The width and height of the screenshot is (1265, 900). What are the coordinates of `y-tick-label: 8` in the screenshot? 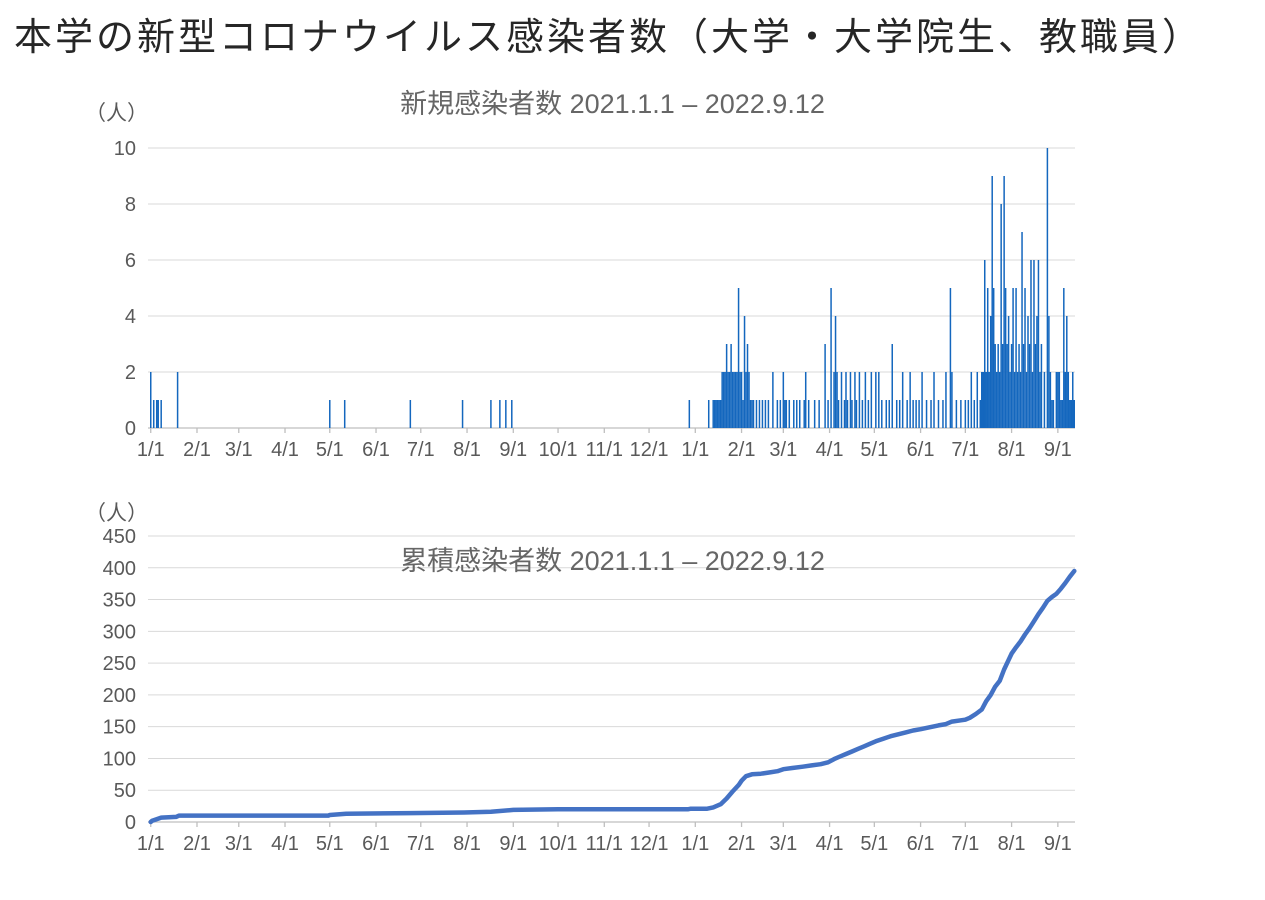 It's located at (130, 205).